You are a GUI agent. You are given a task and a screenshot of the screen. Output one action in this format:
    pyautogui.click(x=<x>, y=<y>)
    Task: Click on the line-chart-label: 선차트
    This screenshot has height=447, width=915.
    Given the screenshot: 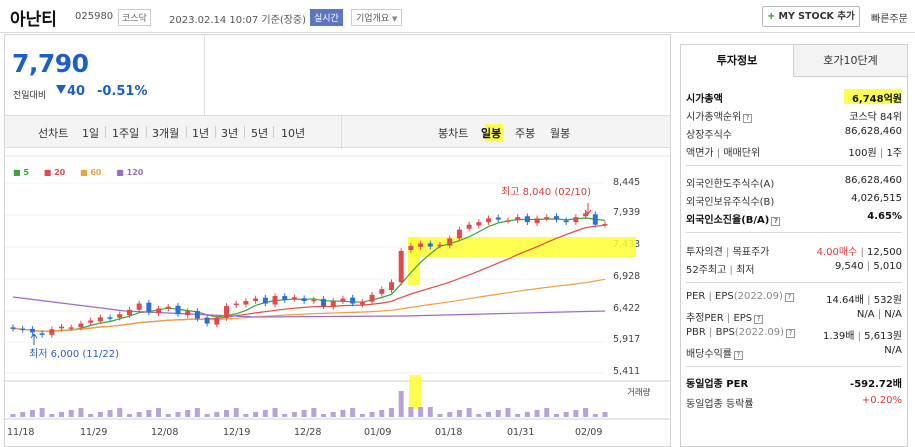 What is the action you would take?
    pyautogui.click(x=53, y=133)
    